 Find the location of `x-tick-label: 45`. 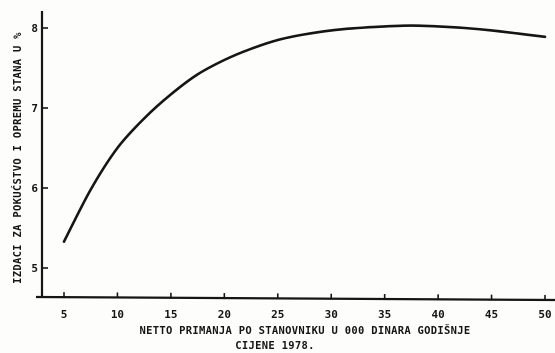

x-tick-label: 45 is located at coordinates (491, 314).